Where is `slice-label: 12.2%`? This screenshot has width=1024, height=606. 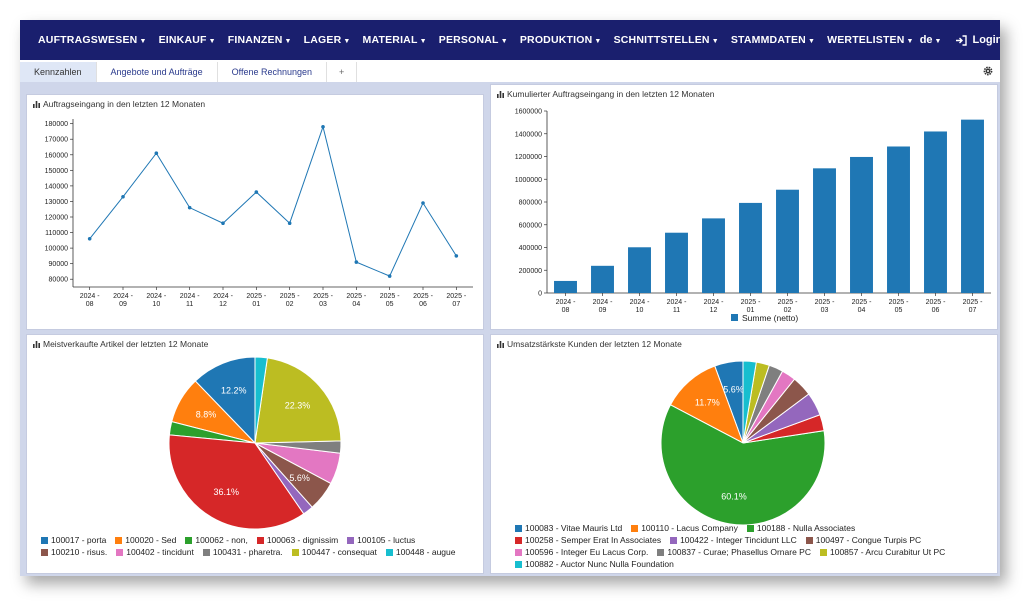
slice-label: 12.2% is located at coordinates (234, 390).